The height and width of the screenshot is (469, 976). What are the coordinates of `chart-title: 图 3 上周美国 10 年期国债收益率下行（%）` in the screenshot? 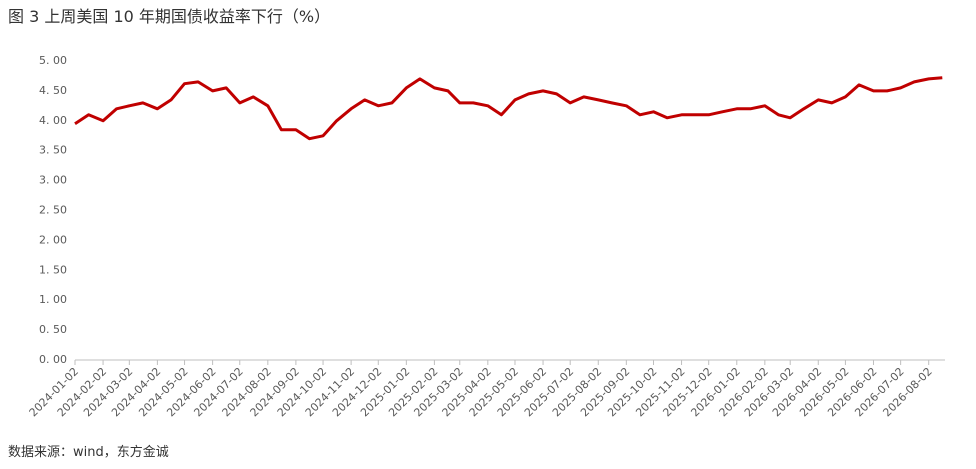 It's located at (169, 16).